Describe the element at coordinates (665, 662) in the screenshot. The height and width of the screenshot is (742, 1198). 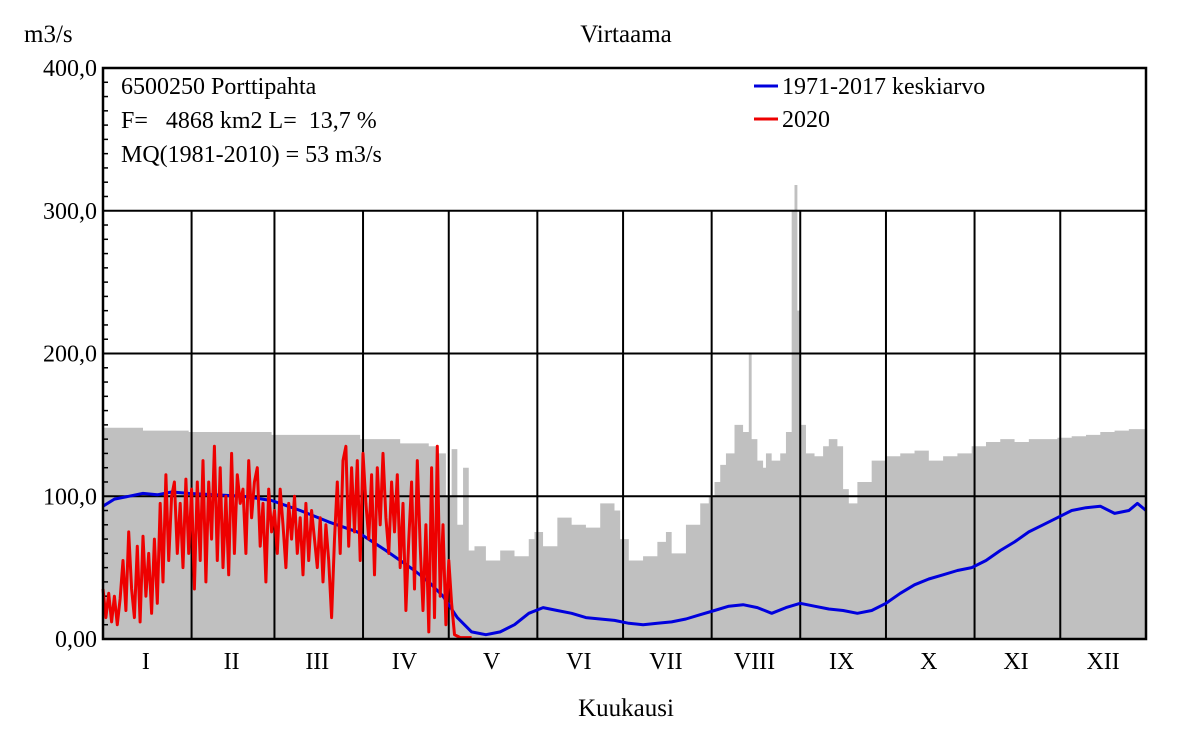
I see `x-tick-label: VII` at that location.